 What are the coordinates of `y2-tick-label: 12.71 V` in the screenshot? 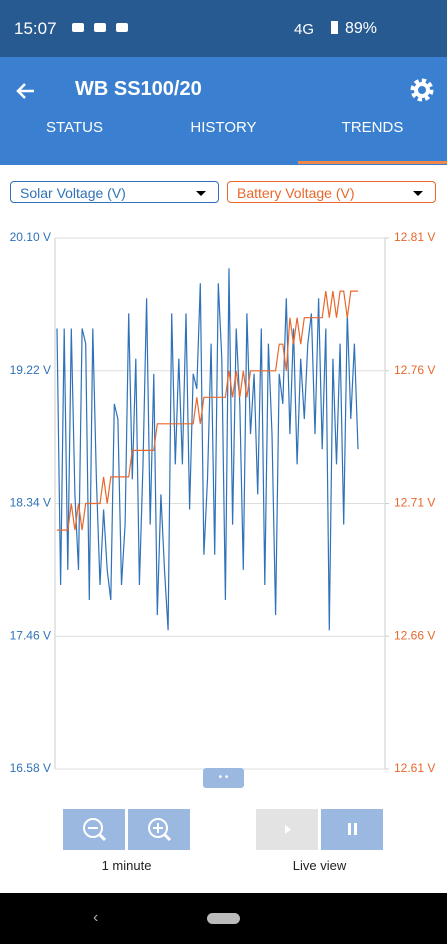 It's located at (414, 503).